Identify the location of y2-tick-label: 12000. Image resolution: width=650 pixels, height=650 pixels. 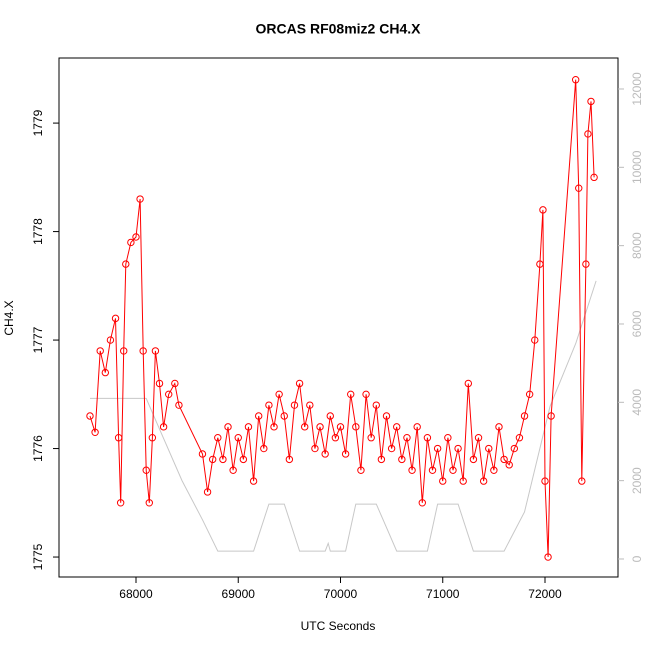
(637, 89).